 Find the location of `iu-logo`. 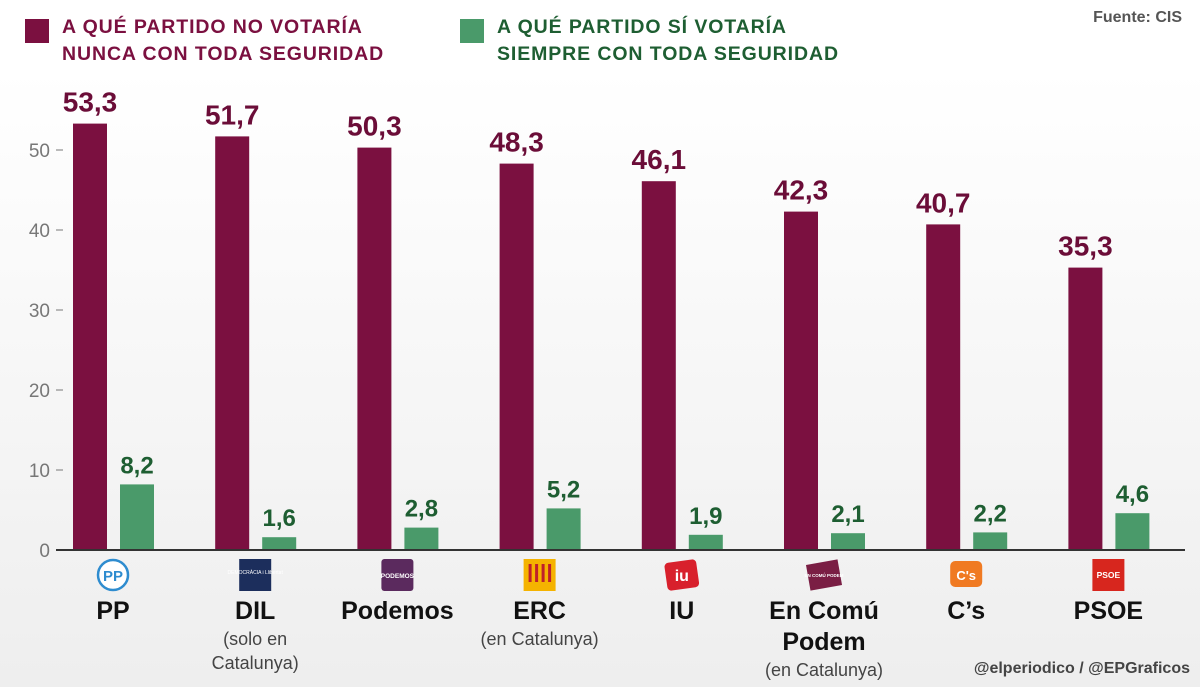

iu-logo is located at coordinates (682, 575).